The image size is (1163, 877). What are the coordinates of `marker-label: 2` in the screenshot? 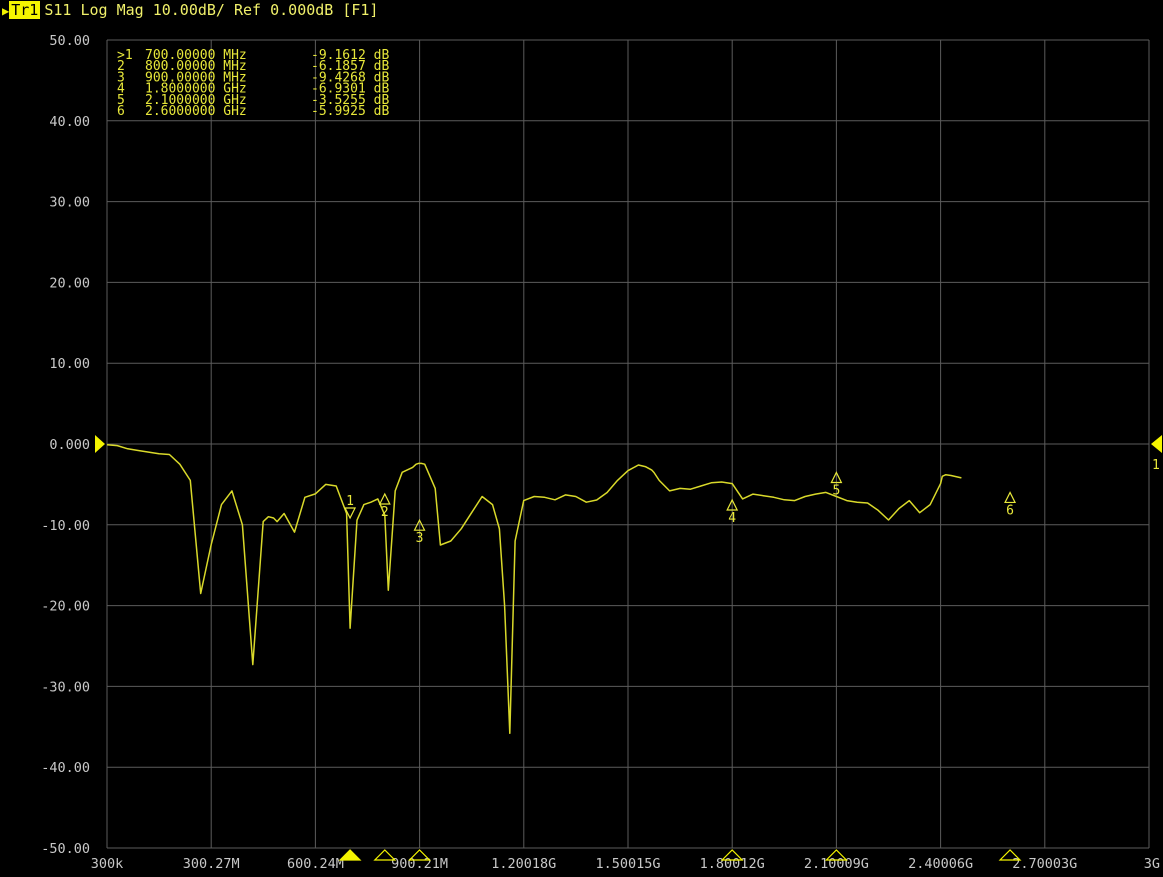 It's located at (385, 512).